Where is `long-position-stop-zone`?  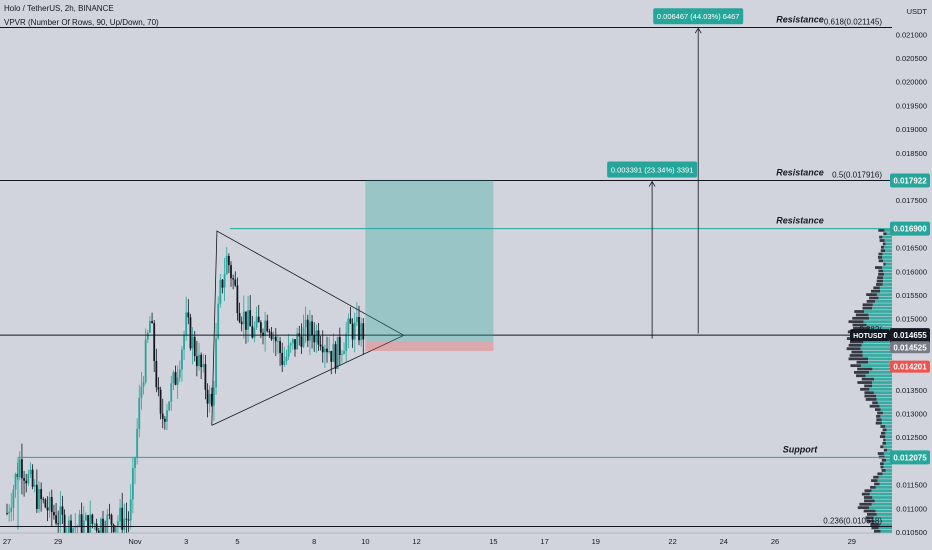
long-position-stop-zone is located at coordinates (429, 346).